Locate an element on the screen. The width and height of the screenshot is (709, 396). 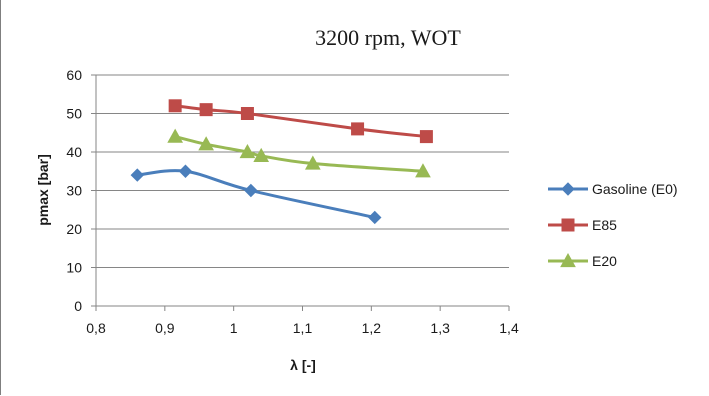
y-axis-title: pmax [bar] is located at coordinates (43, 190).